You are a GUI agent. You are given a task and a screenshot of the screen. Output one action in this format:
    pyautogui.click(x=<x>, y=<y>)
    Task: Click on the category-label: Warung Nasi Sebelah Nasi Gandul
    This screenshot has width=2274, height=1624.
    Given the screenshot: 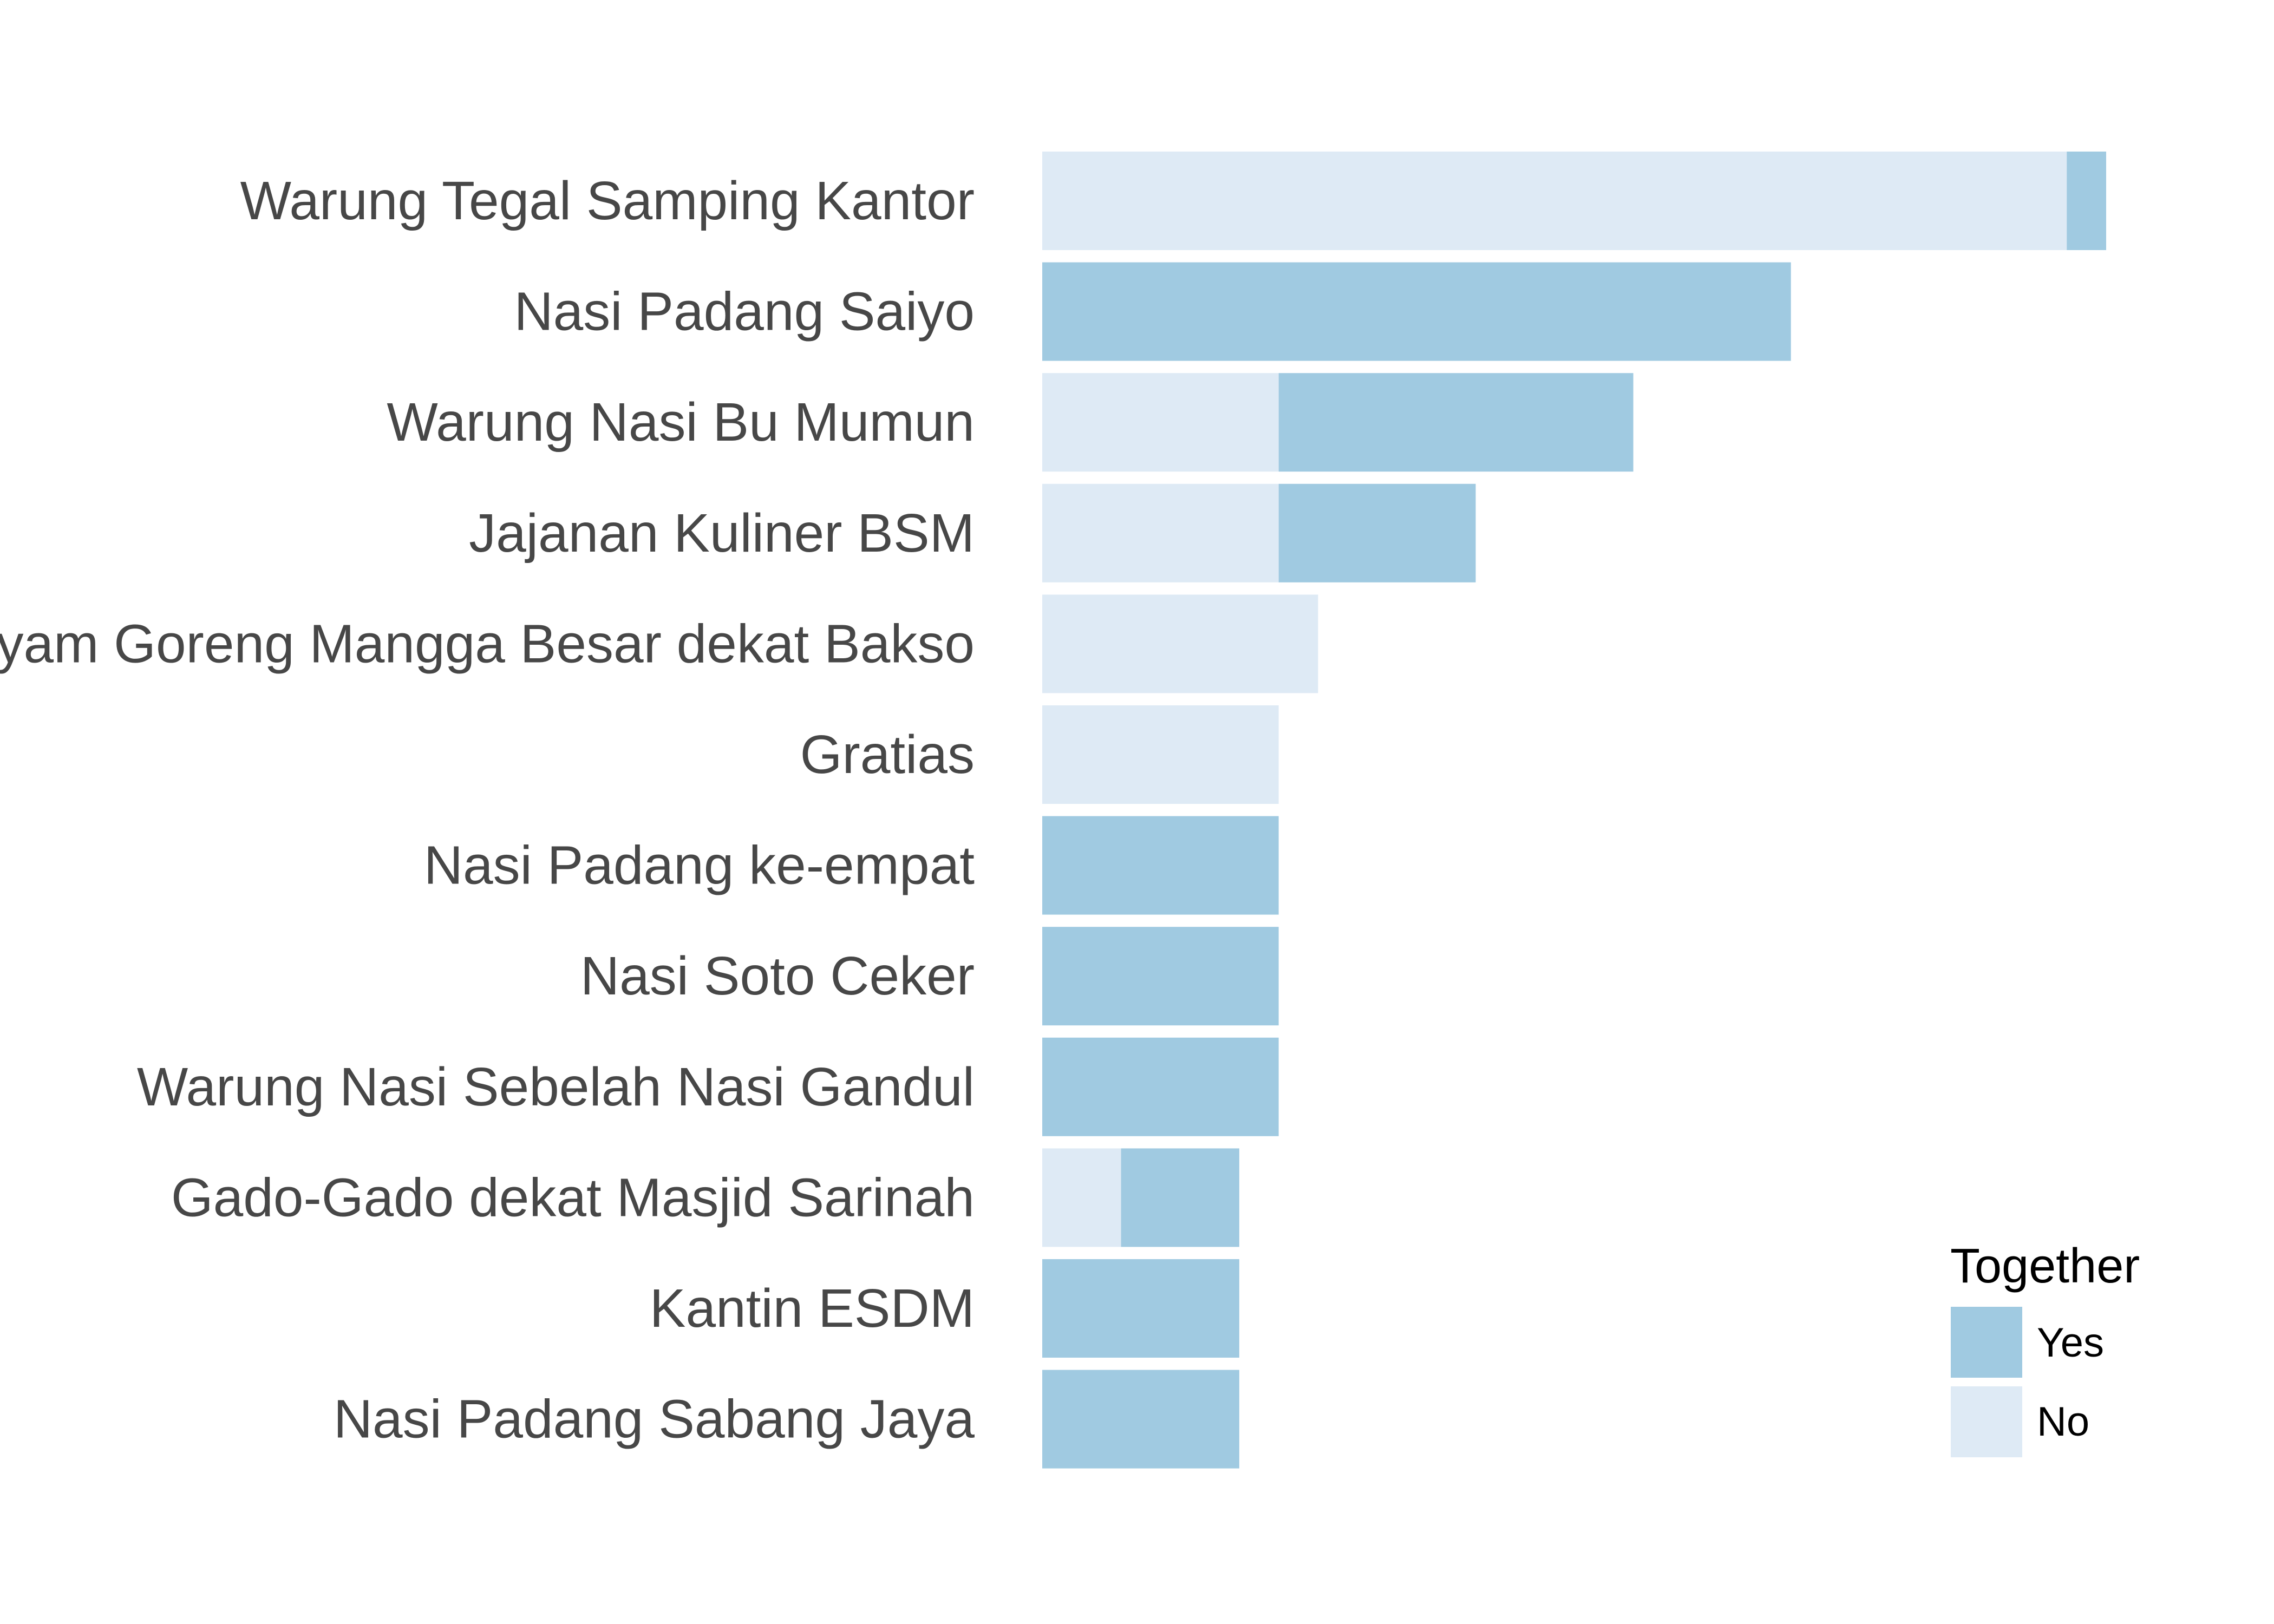 What is the action you would take?
    pyautogui.click(x=556, y=1087)
    